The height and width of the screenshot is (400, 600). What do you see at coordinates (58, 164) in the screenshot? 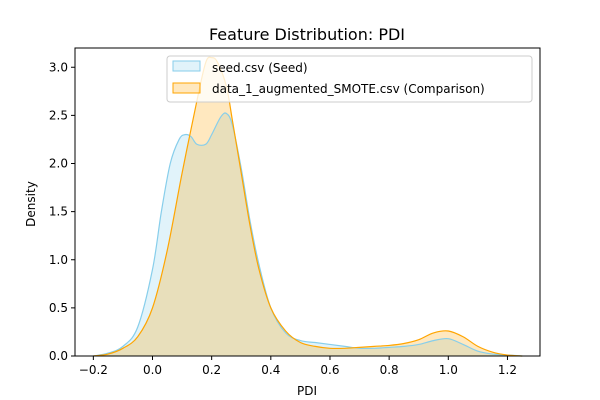
I see `y-tick-label: 2.0` at bounding box center [58, 164].